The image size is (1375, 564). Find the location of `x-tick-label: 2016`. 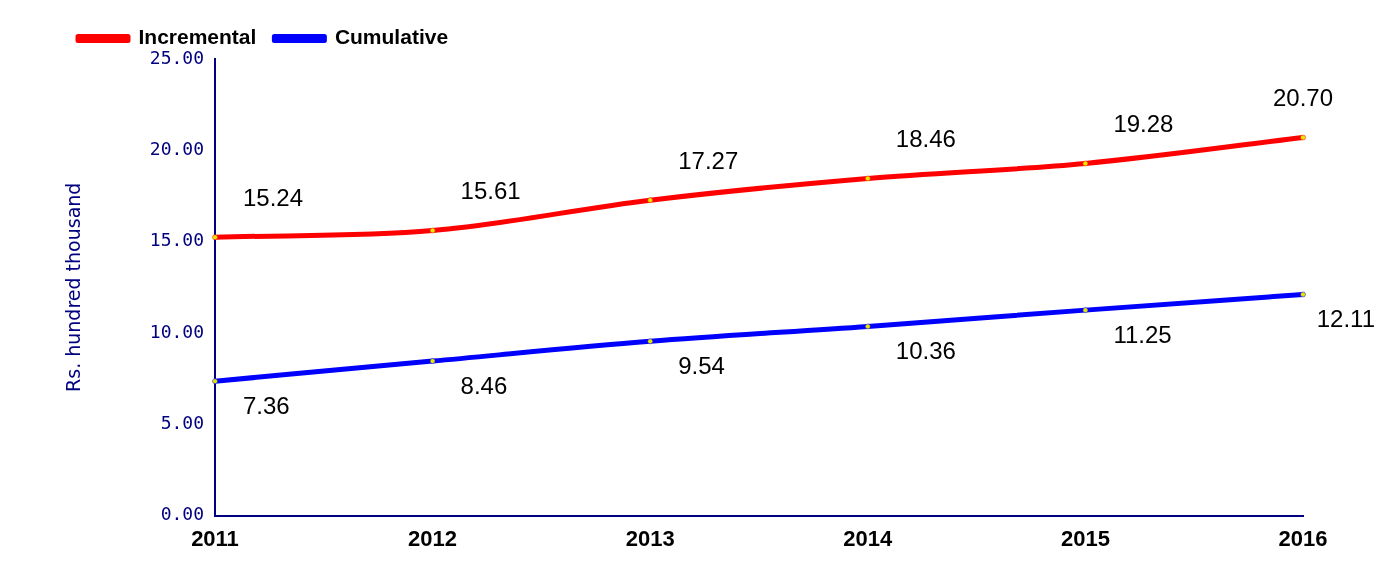

x-tick-label: 2016 is located at coordinates (1303, 538).